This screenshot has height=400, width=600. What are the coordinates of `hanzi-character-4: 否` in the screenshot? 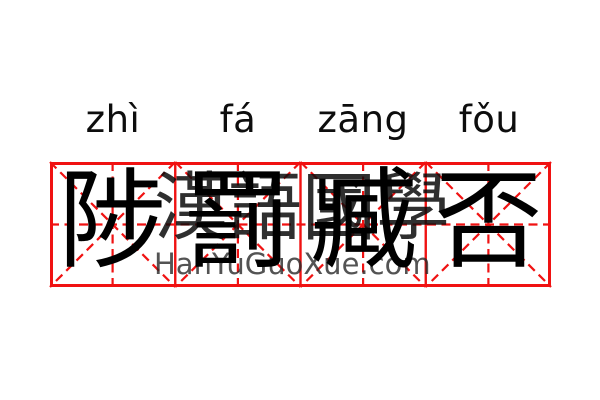 It's located at (488, 221).